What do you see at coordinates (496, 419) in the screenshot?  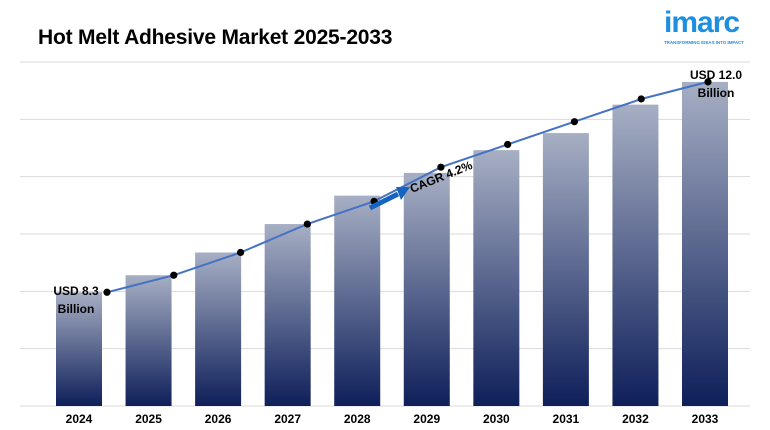 I see `x-tick-label: 2030` at bounding box center [496, 419].